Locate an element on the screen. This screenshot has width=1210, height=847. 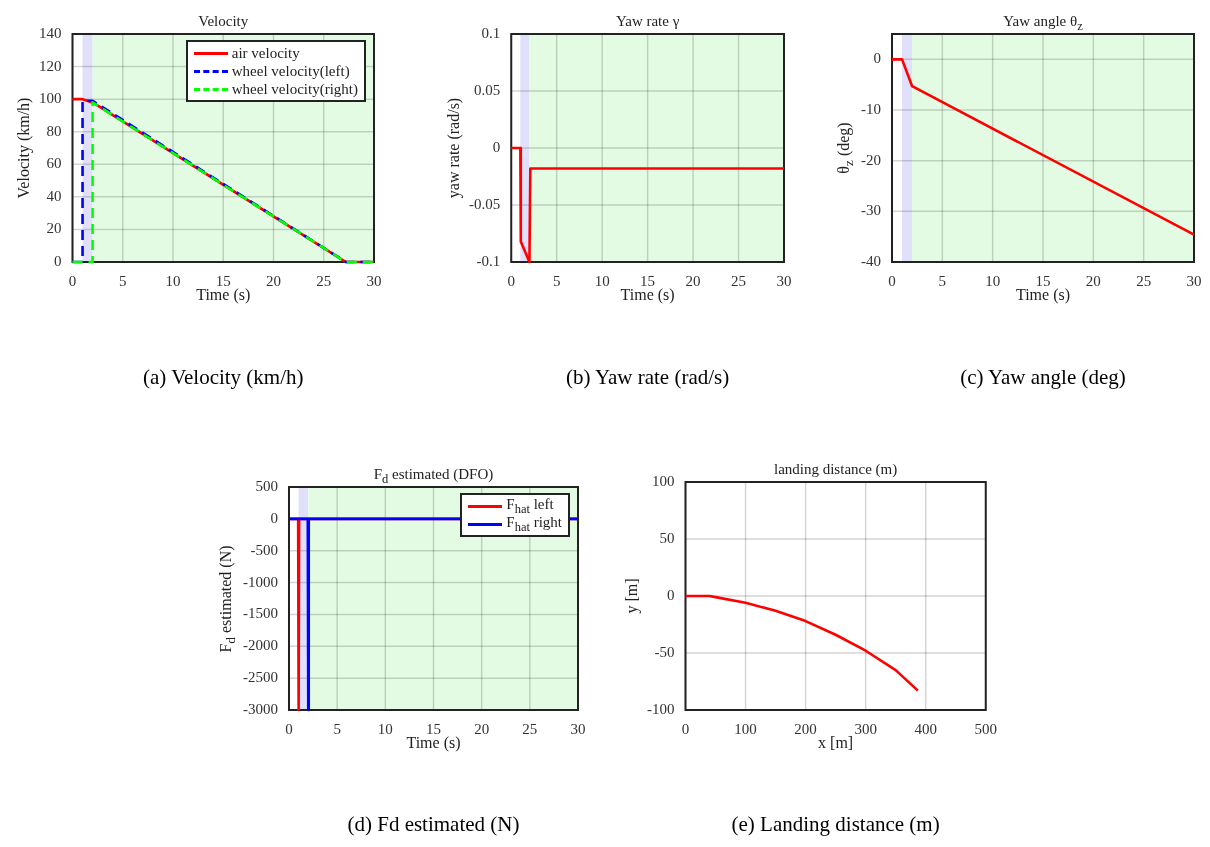
chart-title: Yaw rate γ is located at coordinates (647, 21).